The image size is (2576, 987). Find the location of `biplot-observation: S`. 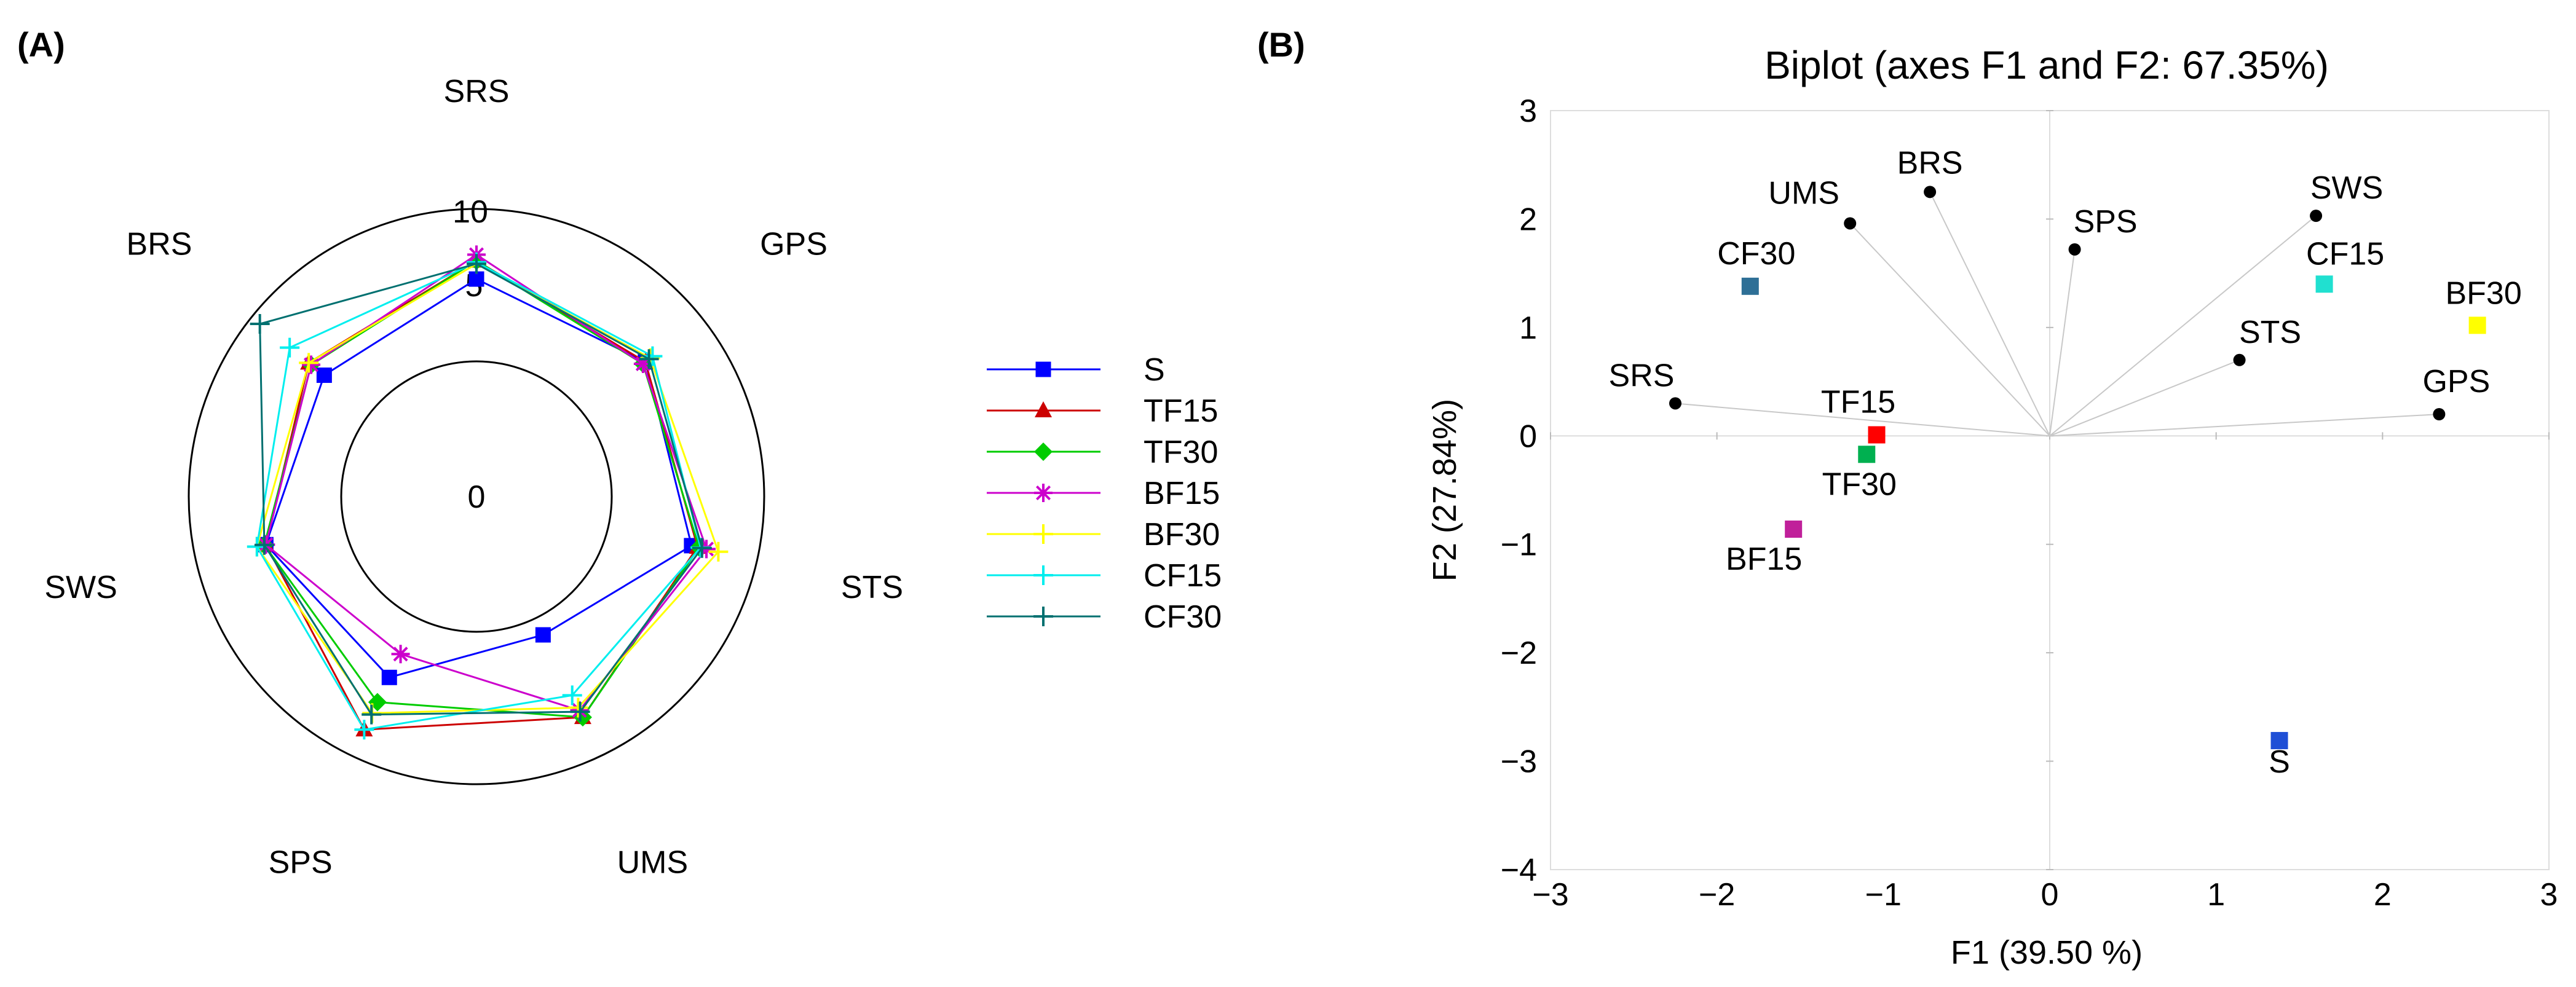

biplot-observation: S is located at coordinates (2279, 756).